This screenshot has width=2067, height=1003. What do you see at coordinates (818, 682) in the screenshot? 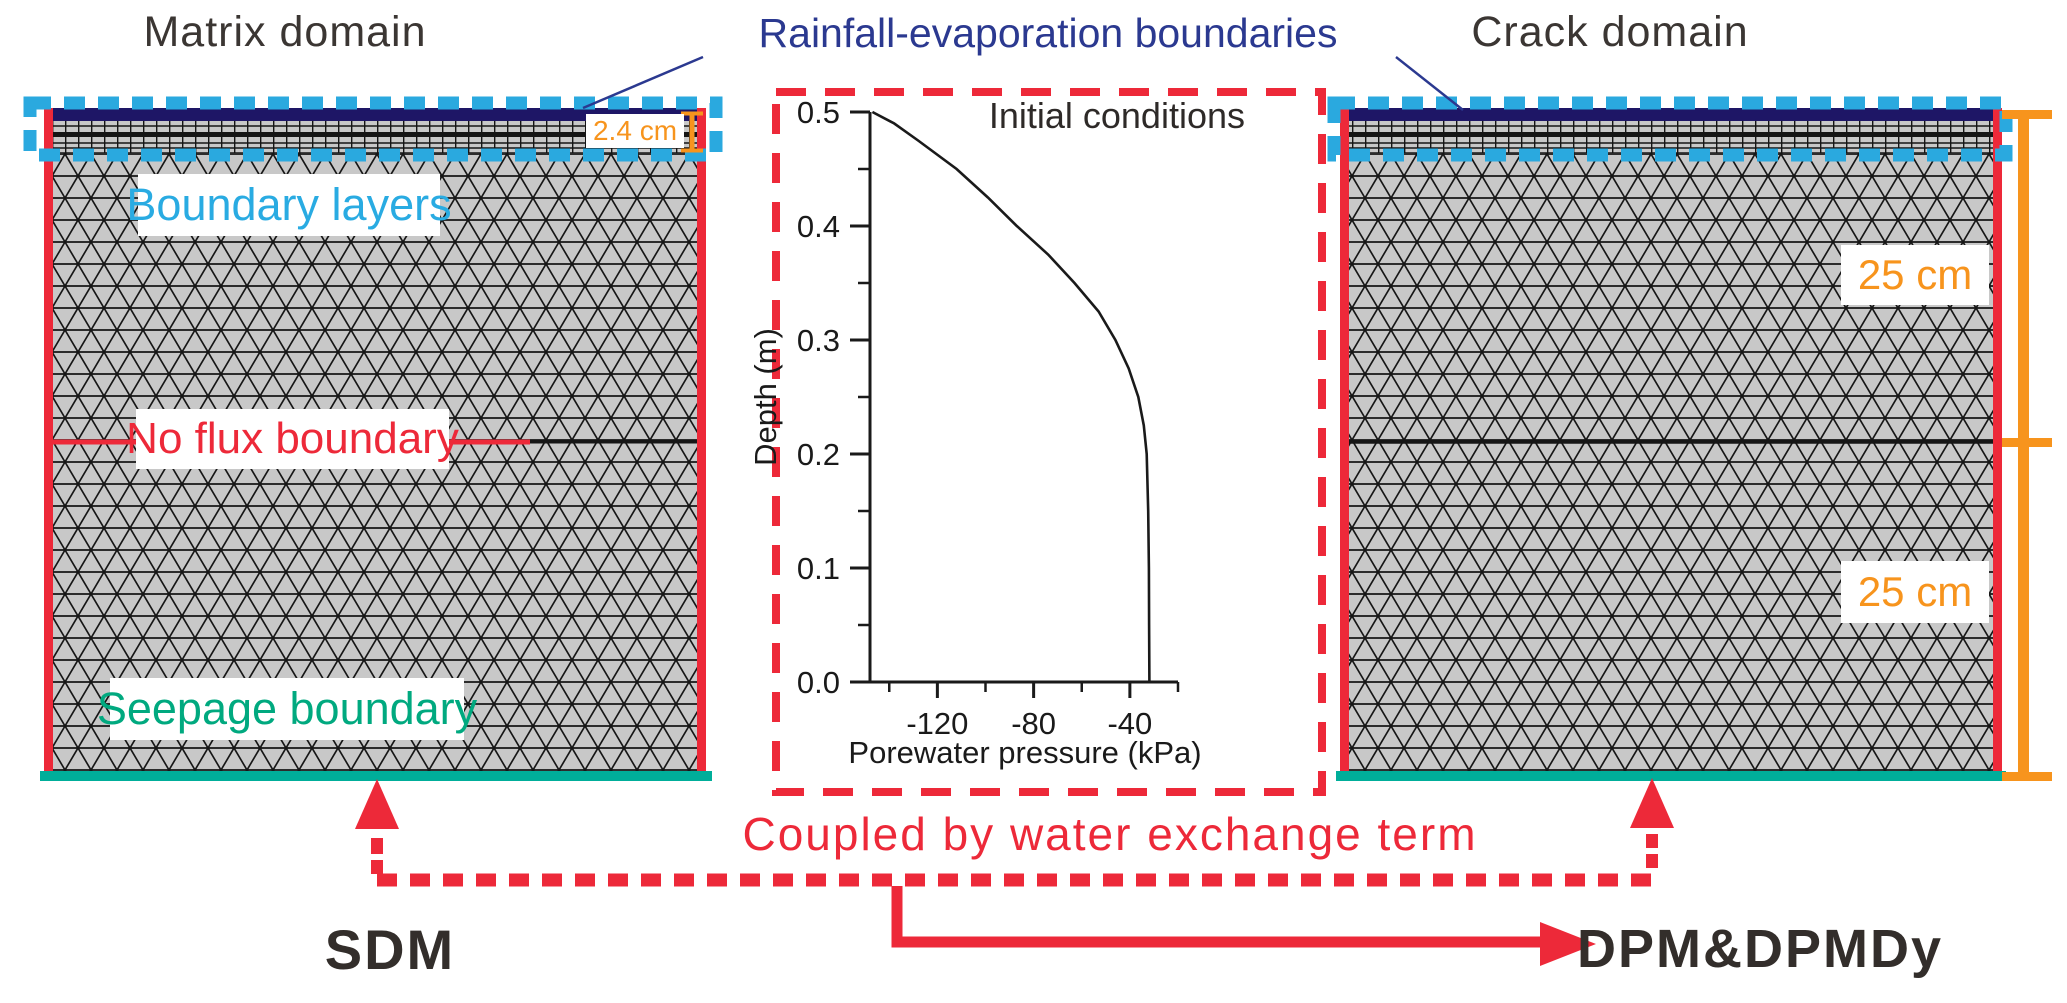
I see `y-tick-label: 0.0` at bounding box center [818, 682].